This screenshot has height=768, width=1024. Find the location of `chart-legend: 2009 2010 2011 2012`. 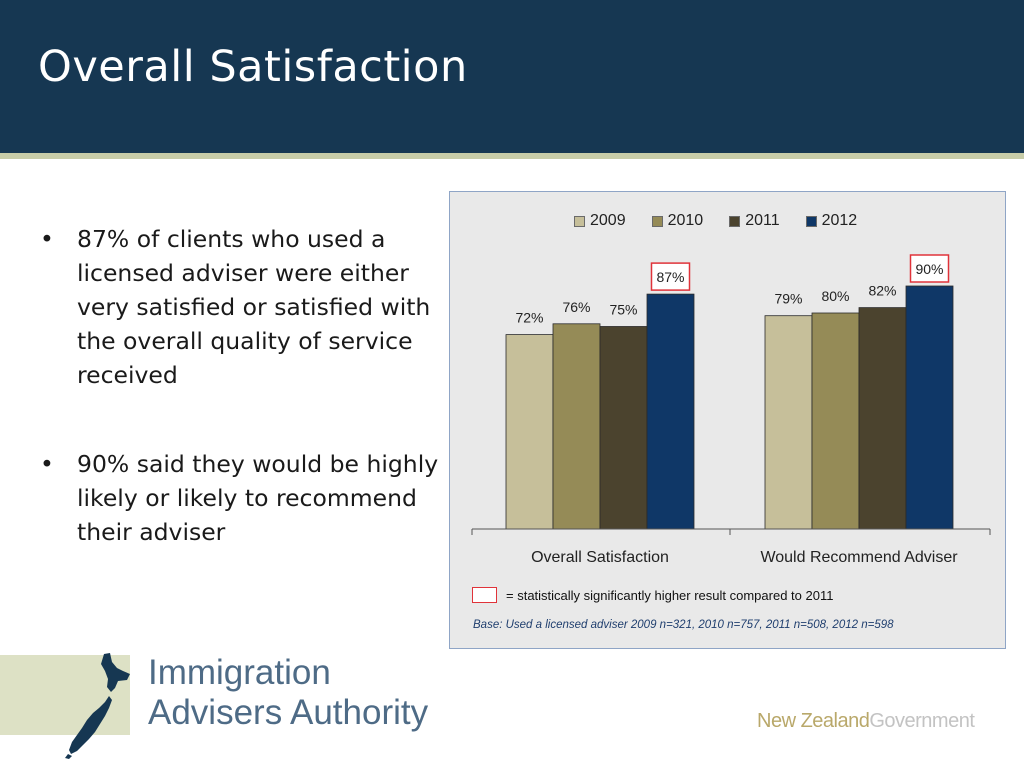

chart-legend: 2009 2010 2011 2012 is located at coordinates (715, 221).